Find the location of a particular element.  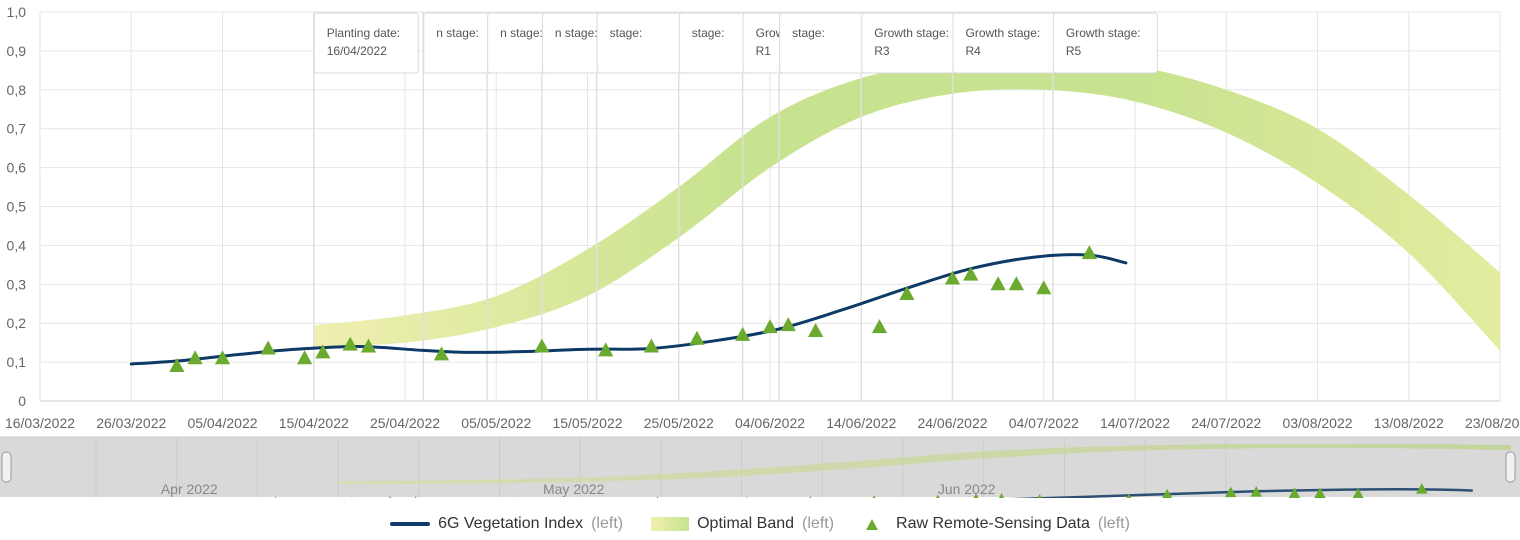

x-tick-label: 24/06/2022 is located at coordinates (952, 423).